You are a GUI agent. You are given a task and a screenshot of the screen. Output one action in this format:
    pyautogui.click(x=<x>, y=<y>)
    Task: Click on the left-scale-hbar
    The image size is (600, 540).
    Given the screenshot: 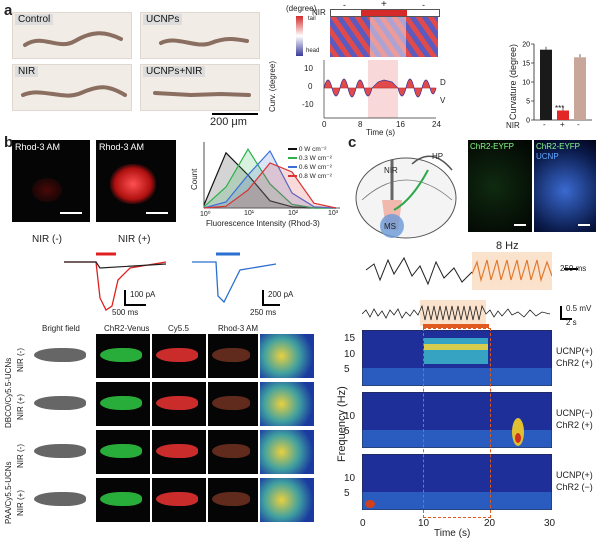 What is the action you would take?
    pyautogui.click(x=135, y=305)
    